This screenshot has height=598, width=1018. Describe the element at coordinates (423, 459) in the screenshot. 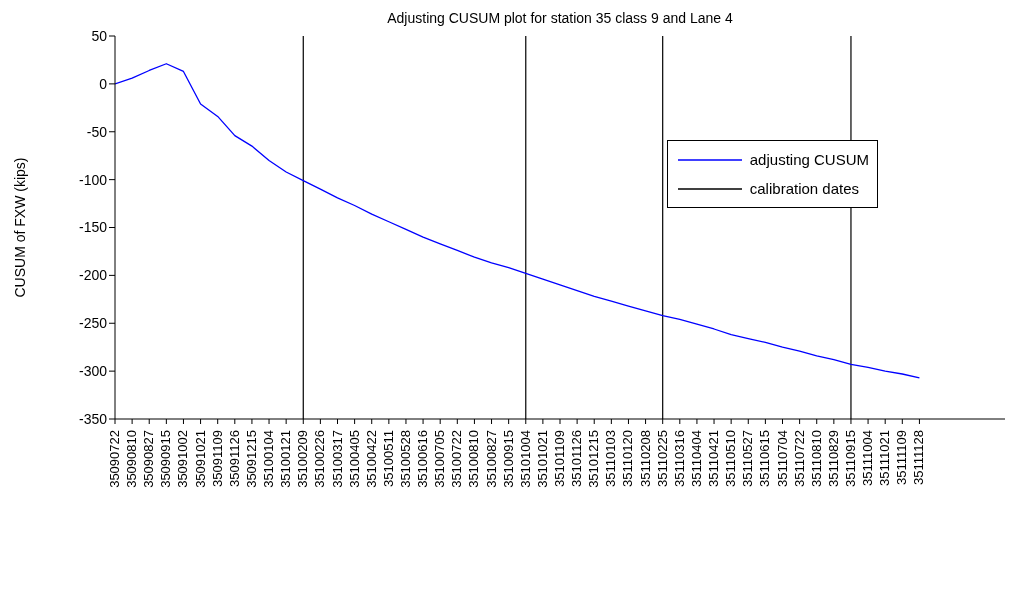

I see `x-tick-label: 35100616` at that location.